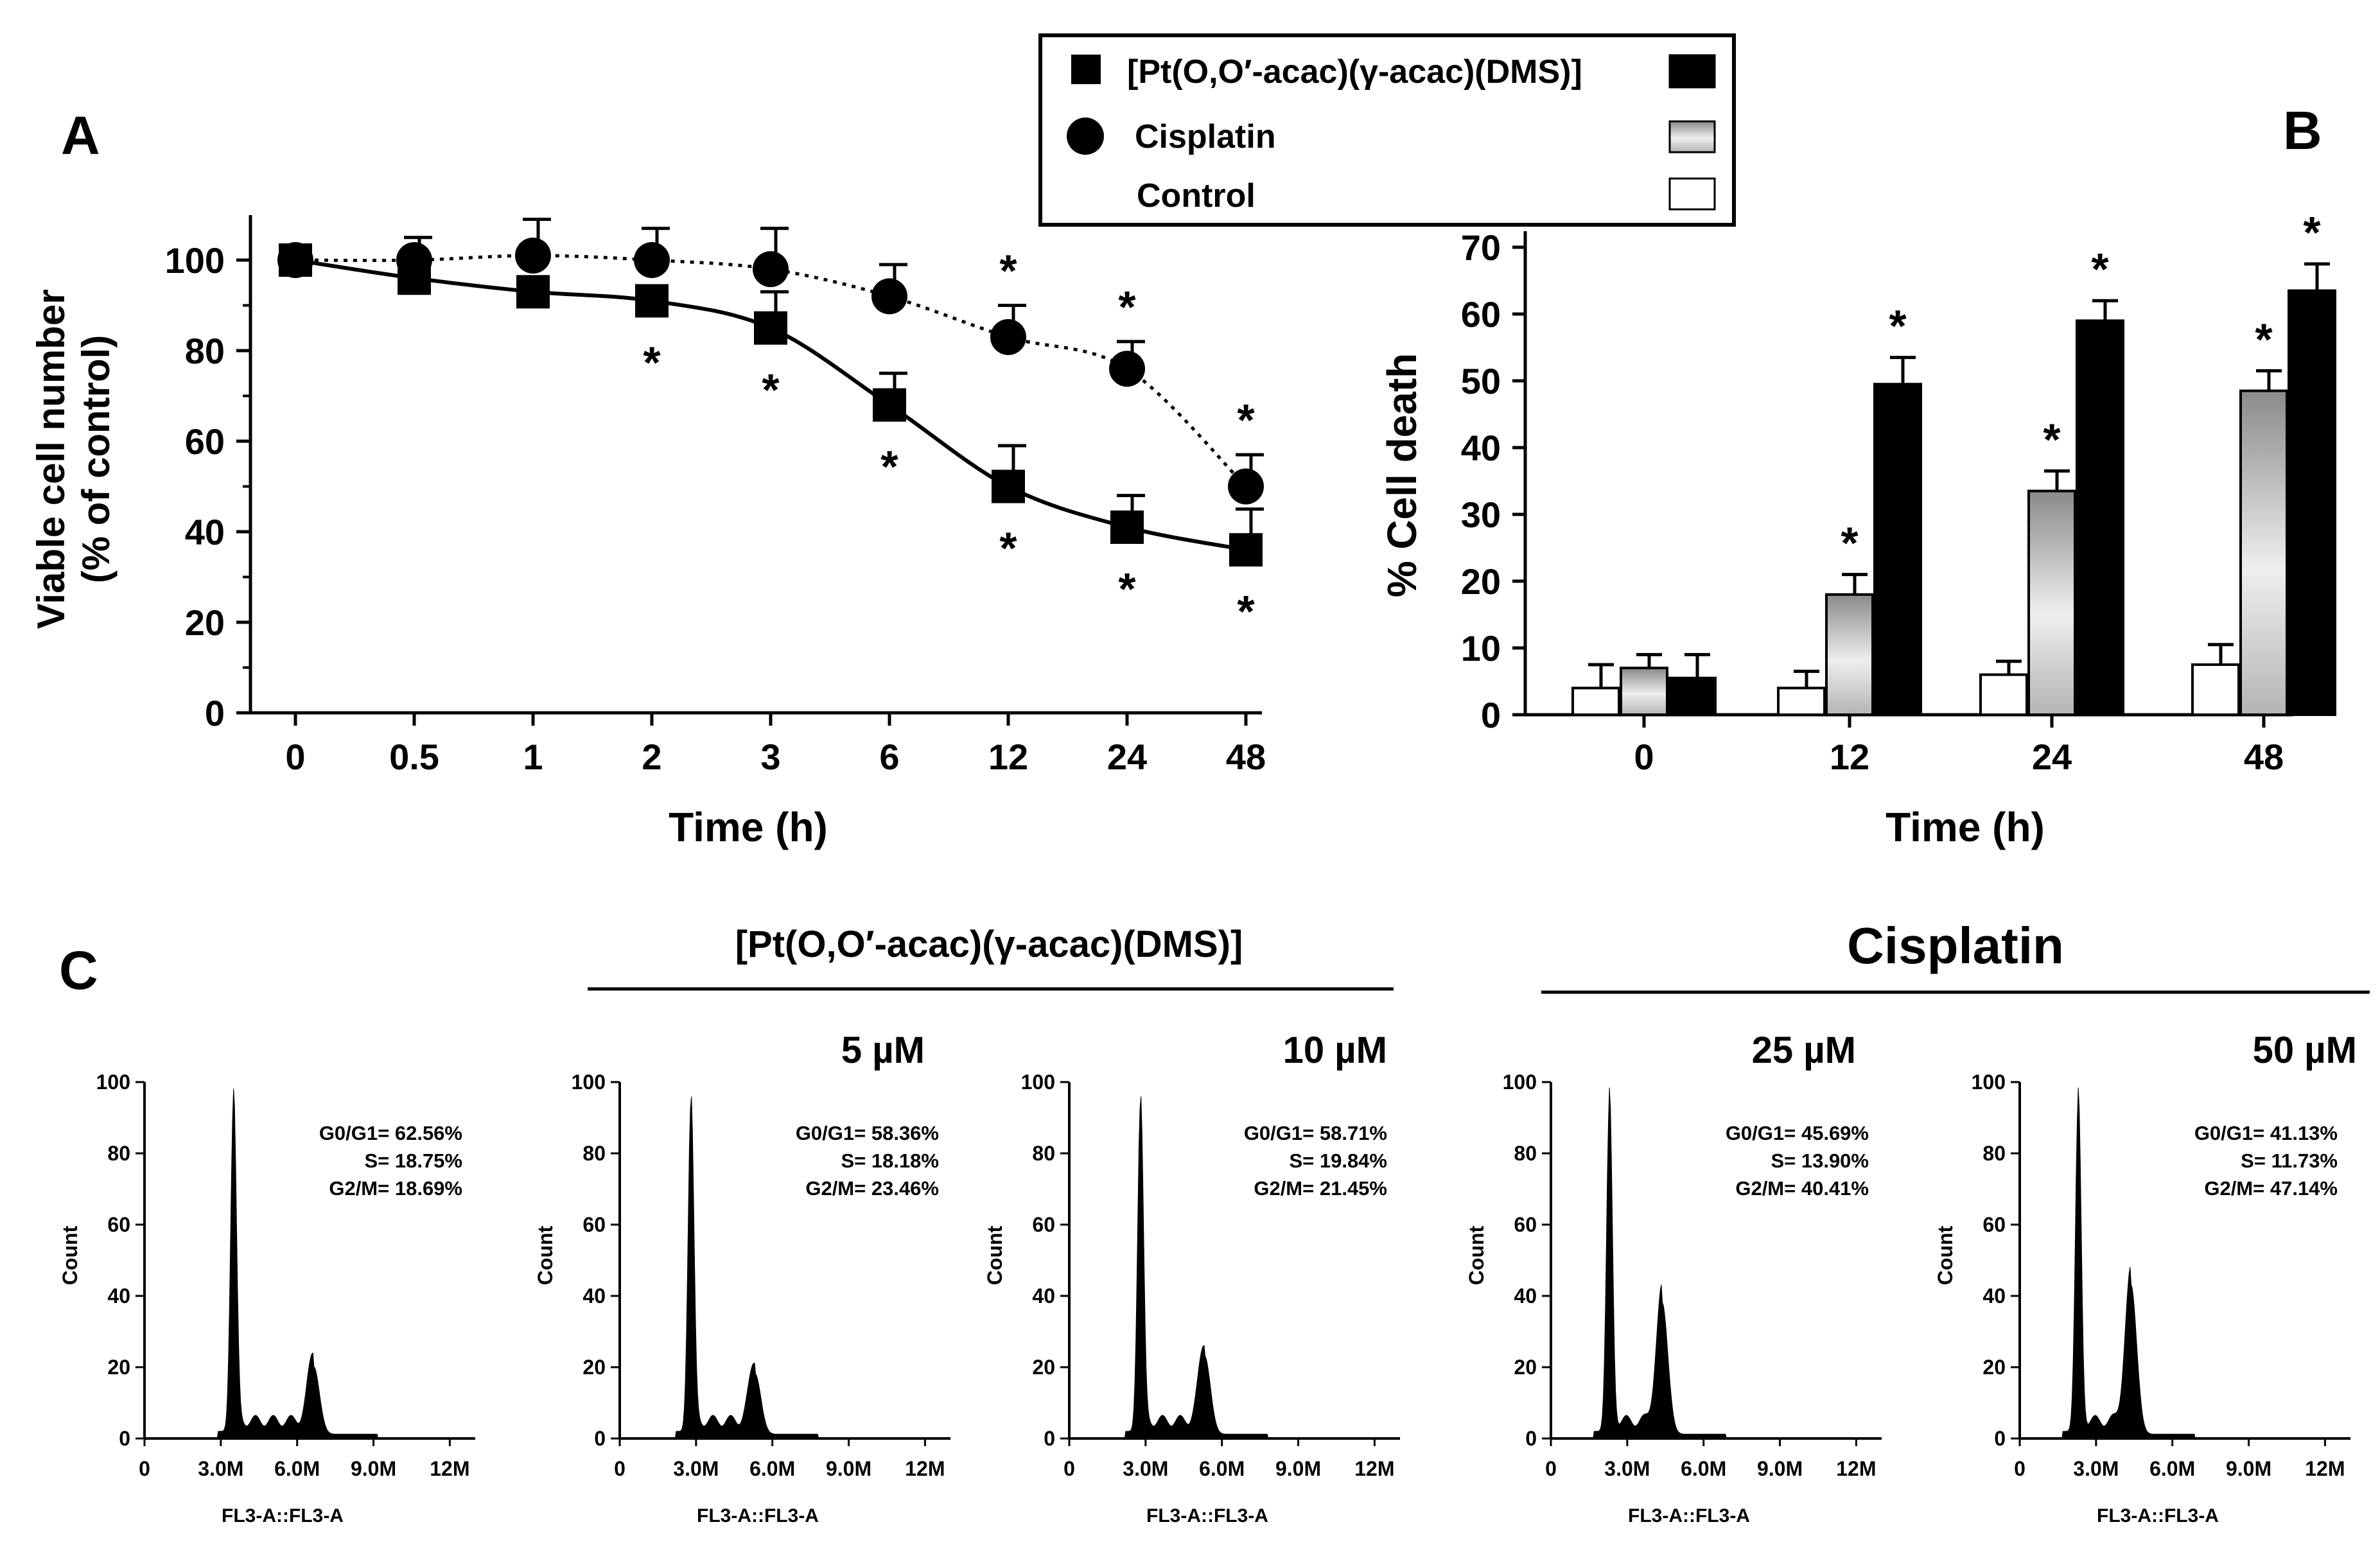  What do you see at coordinates (1222, 1468) in the screenshot?
I see `histogram-xtick-label: 6.0M` at bounding box center [1222, 1468].